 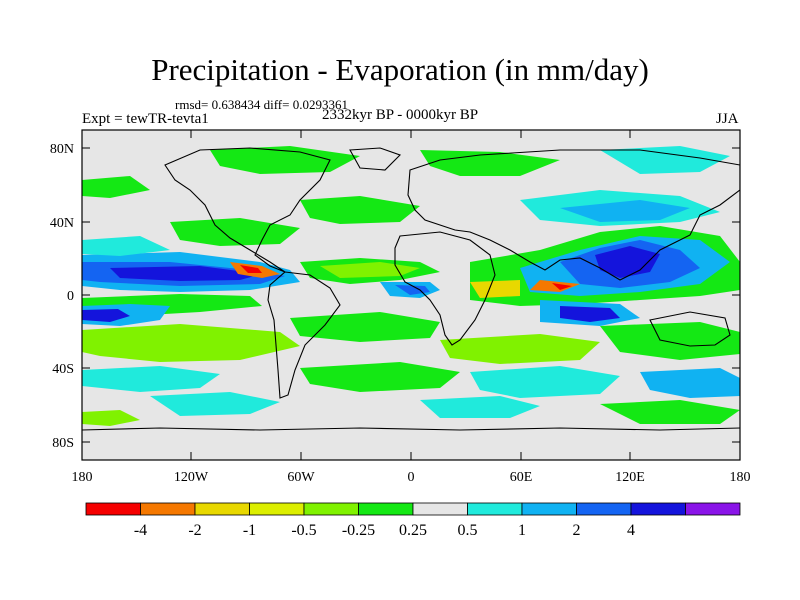 I want to click on experiment-label: Expt = tewTR-tevta1, so click(x=145, y=119).